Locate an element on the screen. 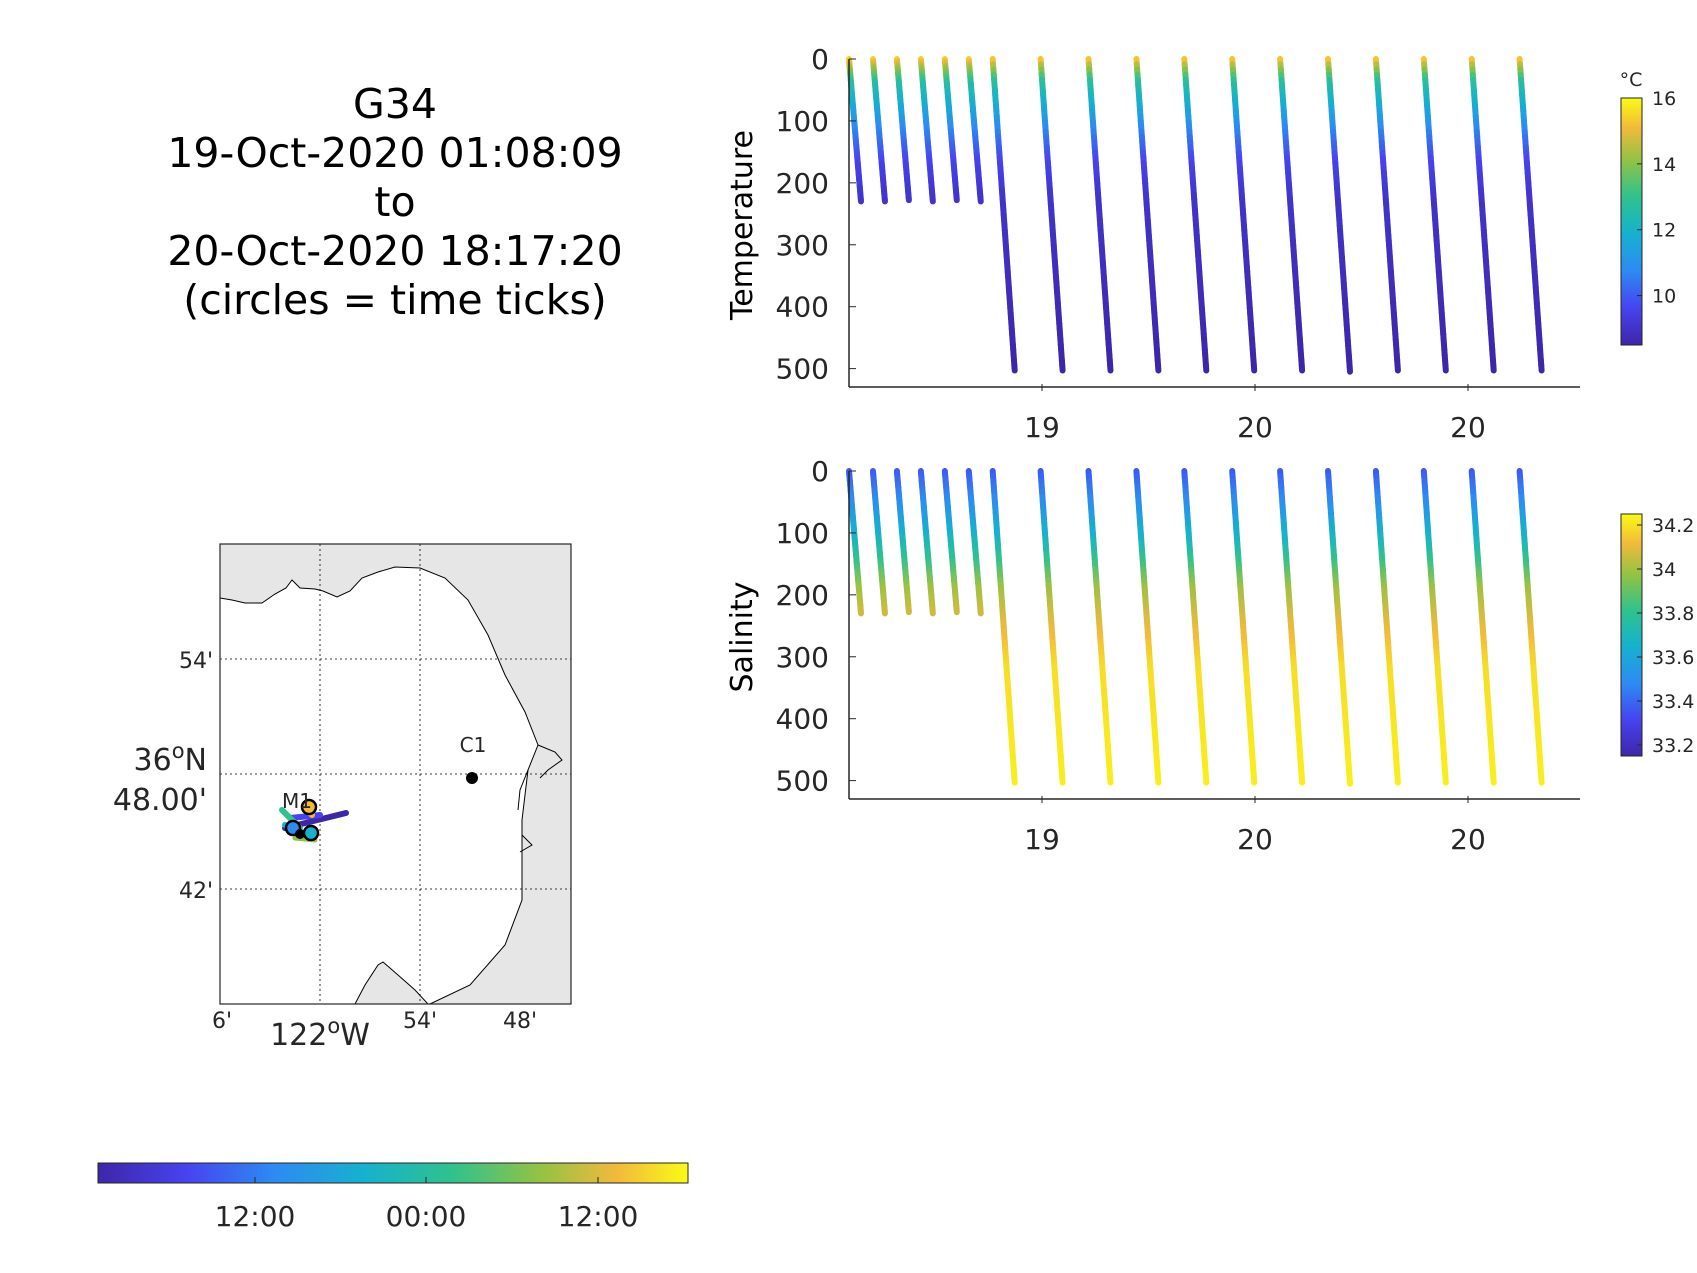 The image size is (1697, 1273). lon-tick-122w: 122oW is located at coordinates (320, 1033).